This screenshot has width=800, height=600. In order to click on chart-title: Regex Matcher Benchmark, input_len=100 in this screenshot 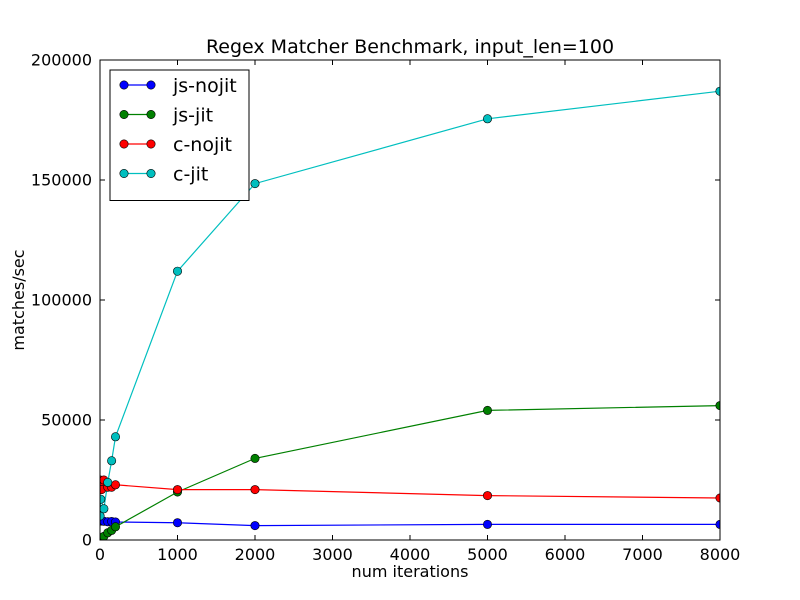, I will do `click(410, 47)`.